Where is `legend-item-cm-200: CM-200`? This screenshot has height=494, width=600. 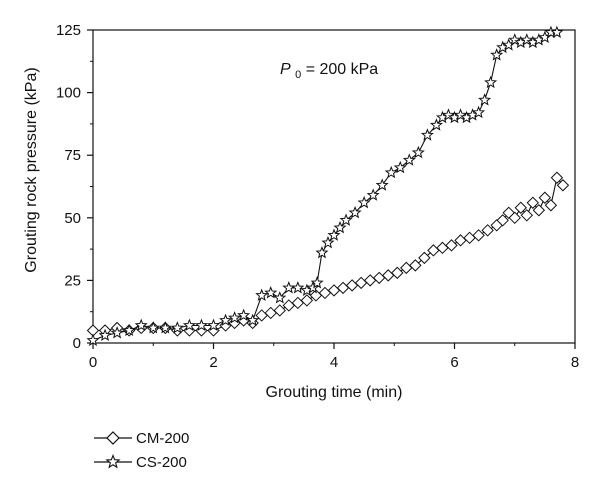
legend-item-cm-200: CM-200 is located at coordinates (141, 438).